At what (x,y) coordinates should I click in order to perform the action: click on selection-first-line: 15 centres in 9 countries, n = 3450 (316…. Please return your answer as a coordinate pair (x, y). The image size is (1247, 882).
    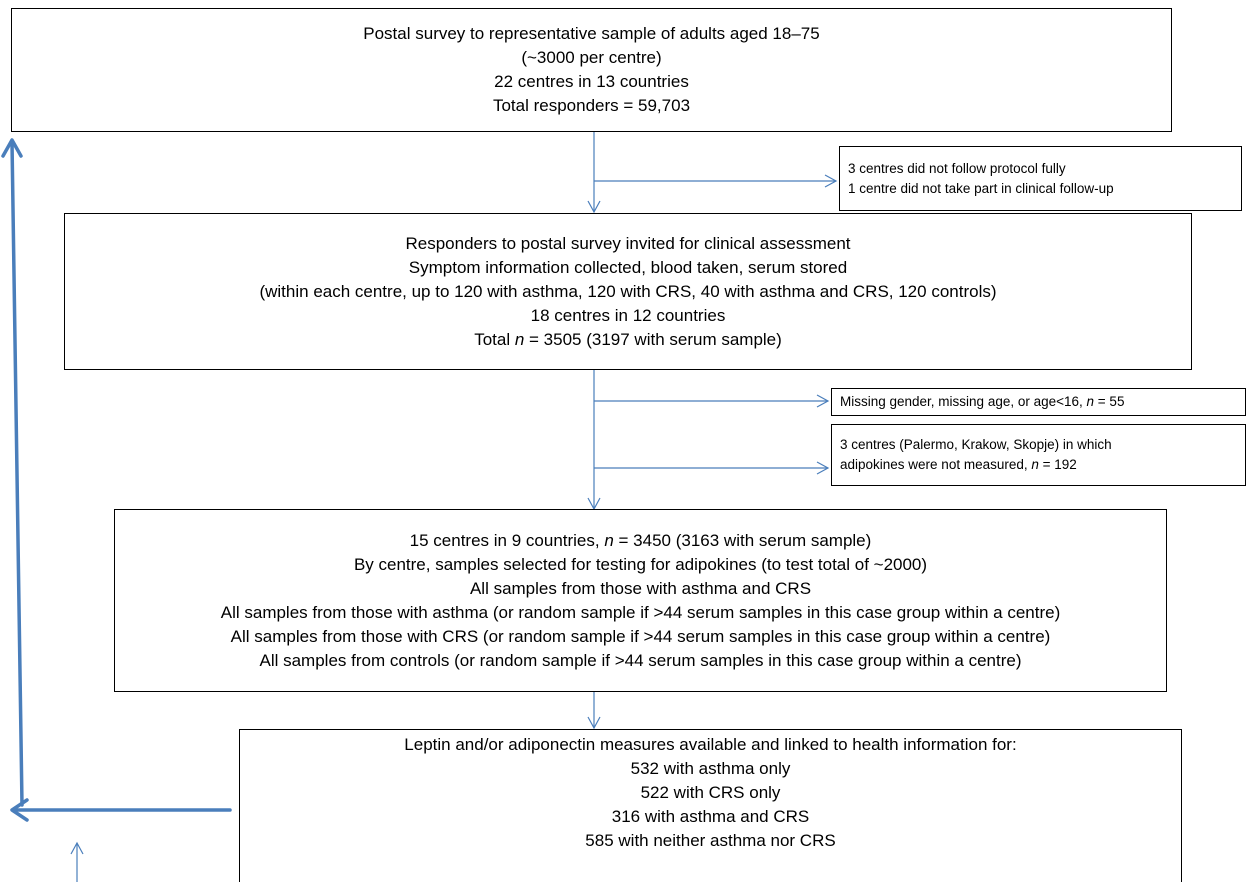
    Looking at the image, I should click on (641, 541).